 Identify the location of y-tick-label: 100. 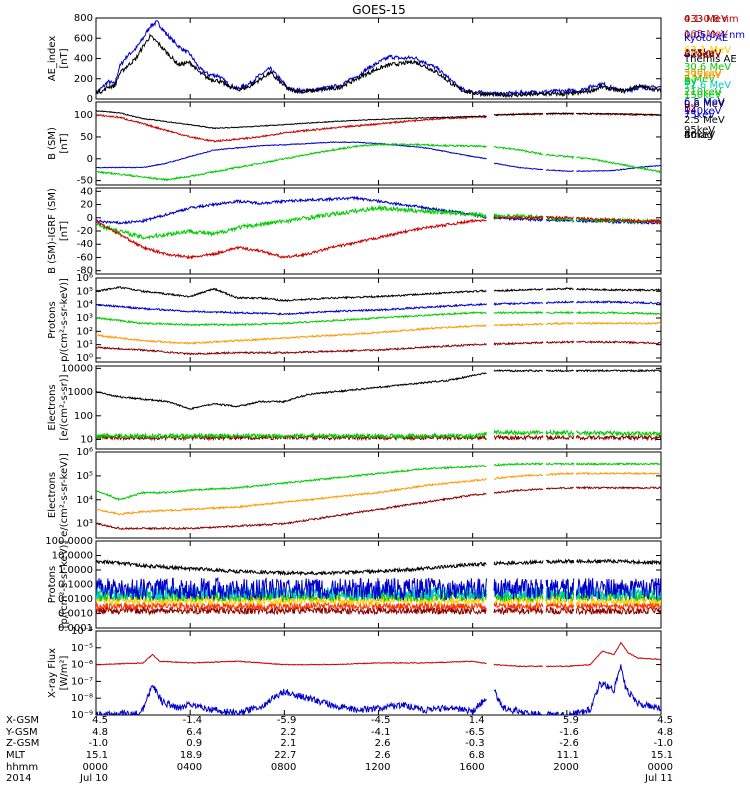
(83, 115).